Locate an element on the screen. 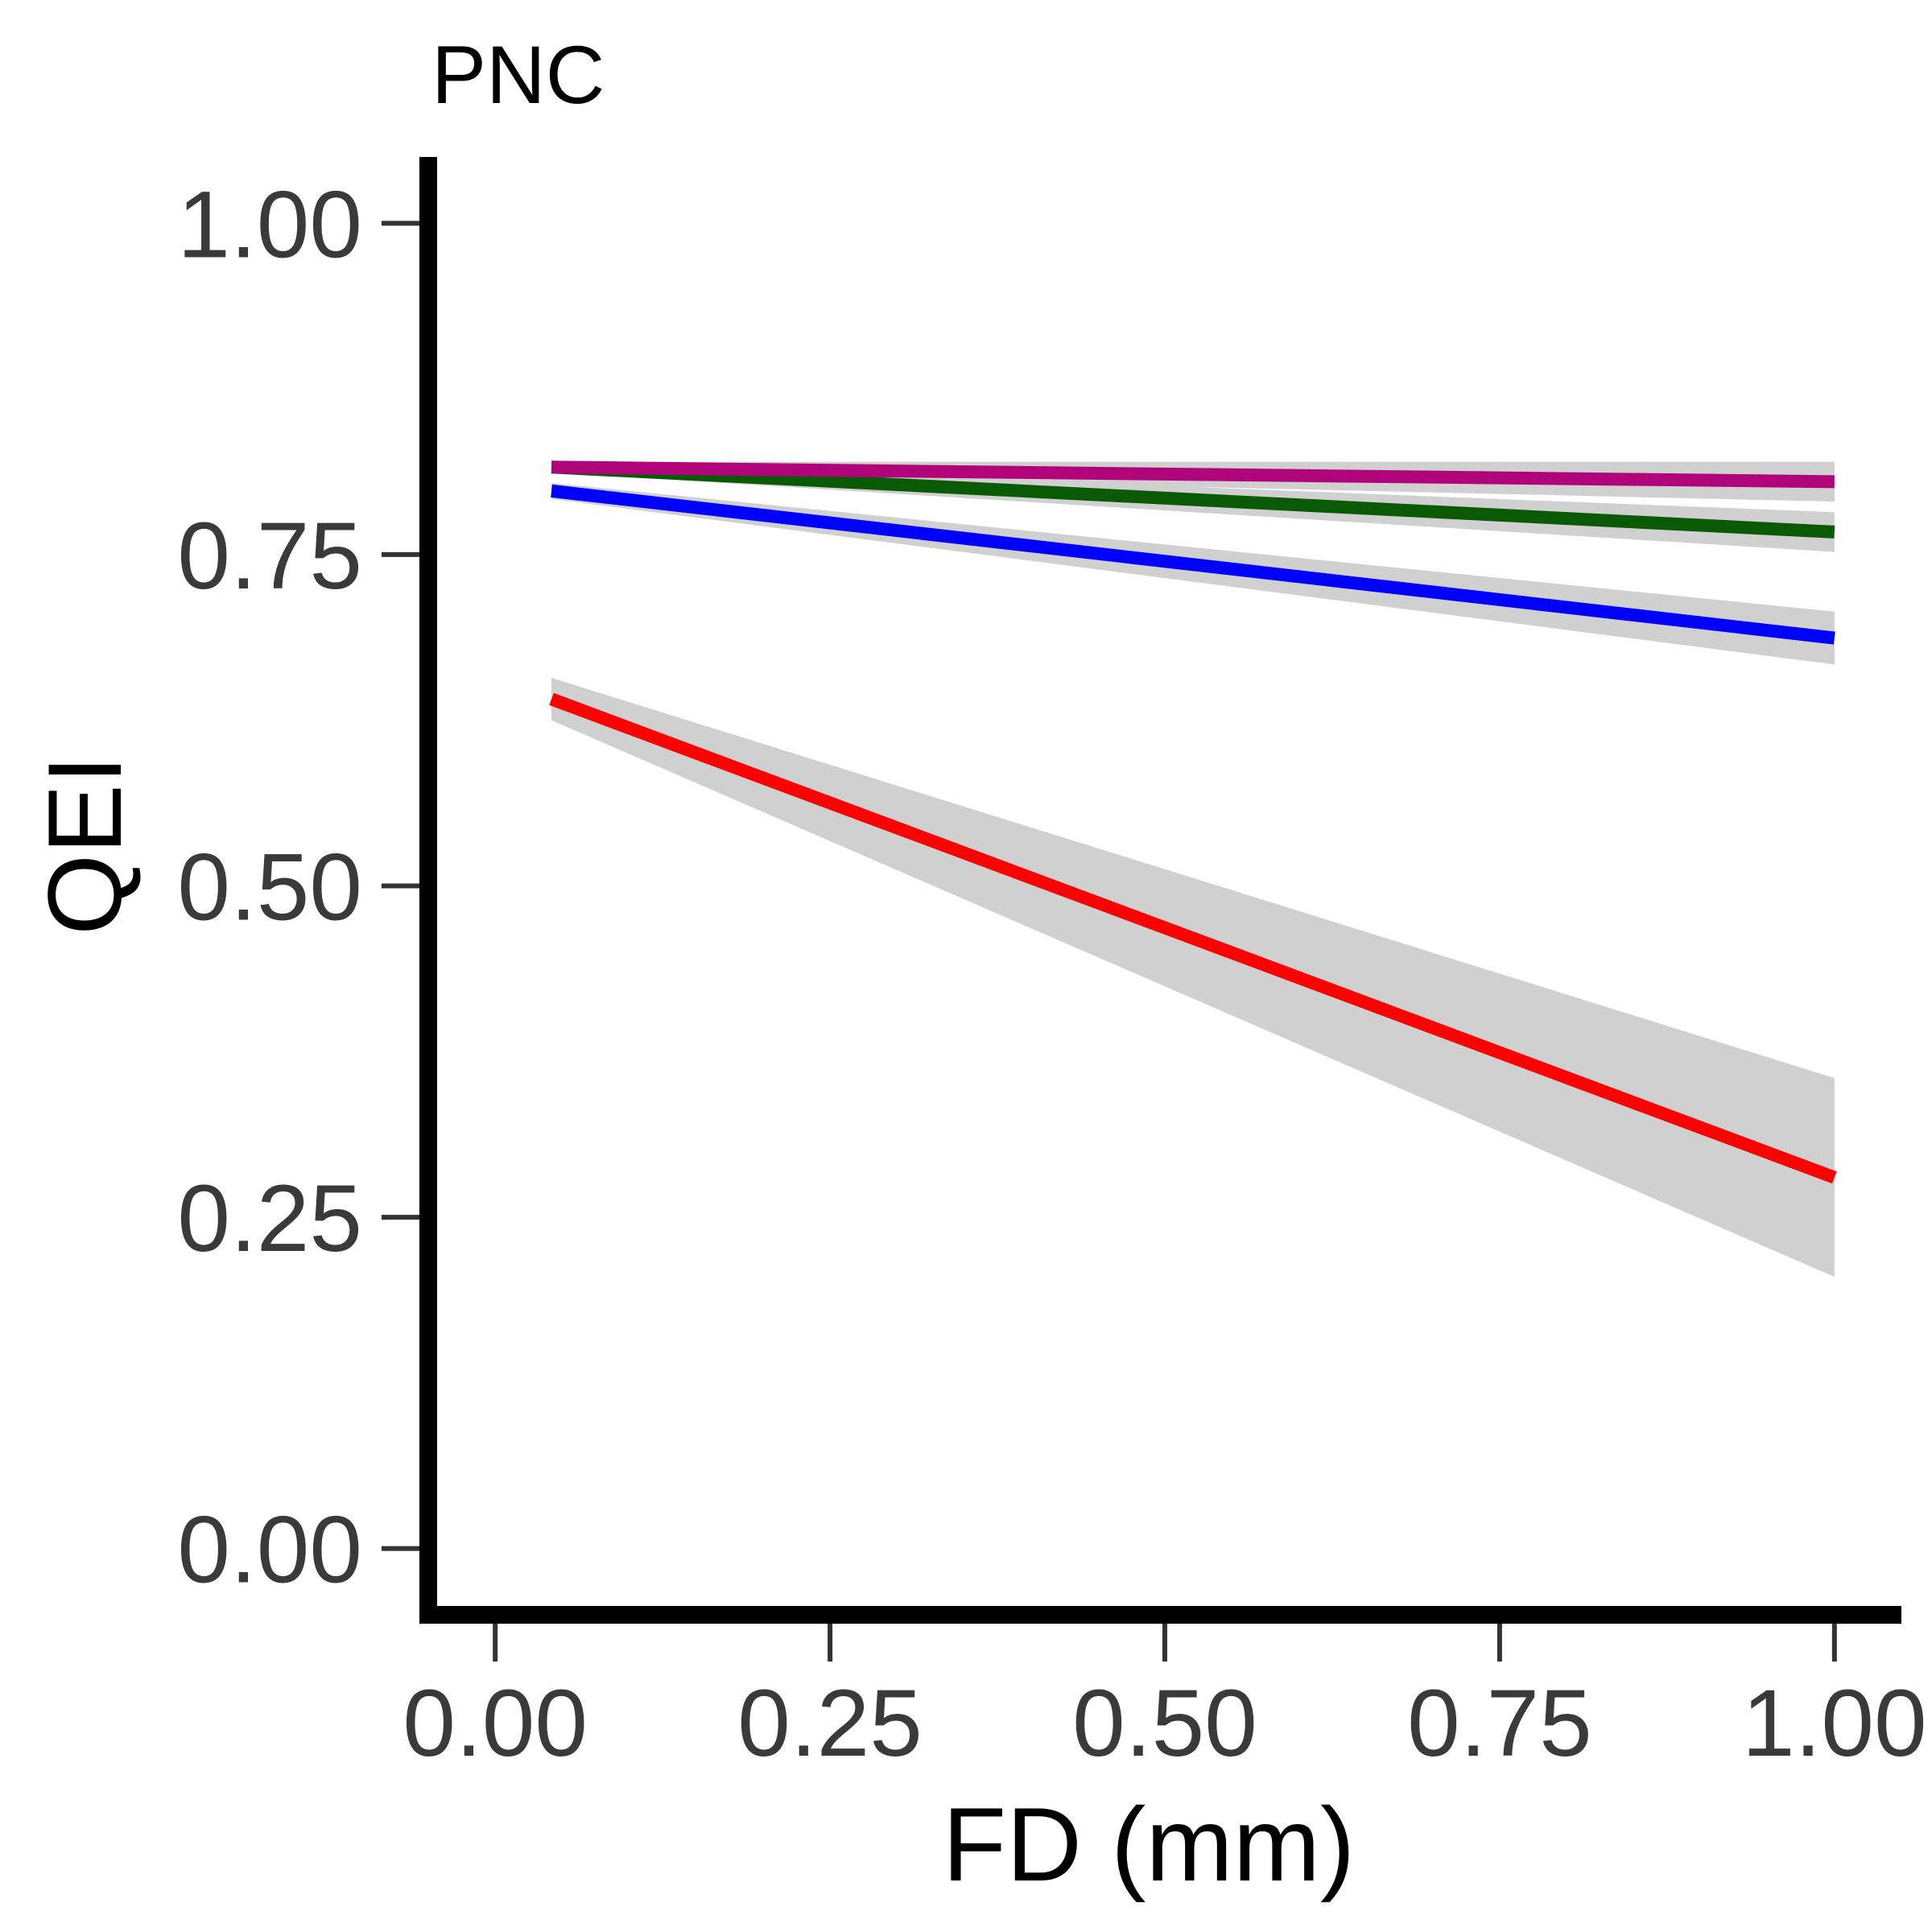  x-axis-ticks: 0.00 0.25 0.50 0.75 1.00 is located at coordinates (1164, 1700).